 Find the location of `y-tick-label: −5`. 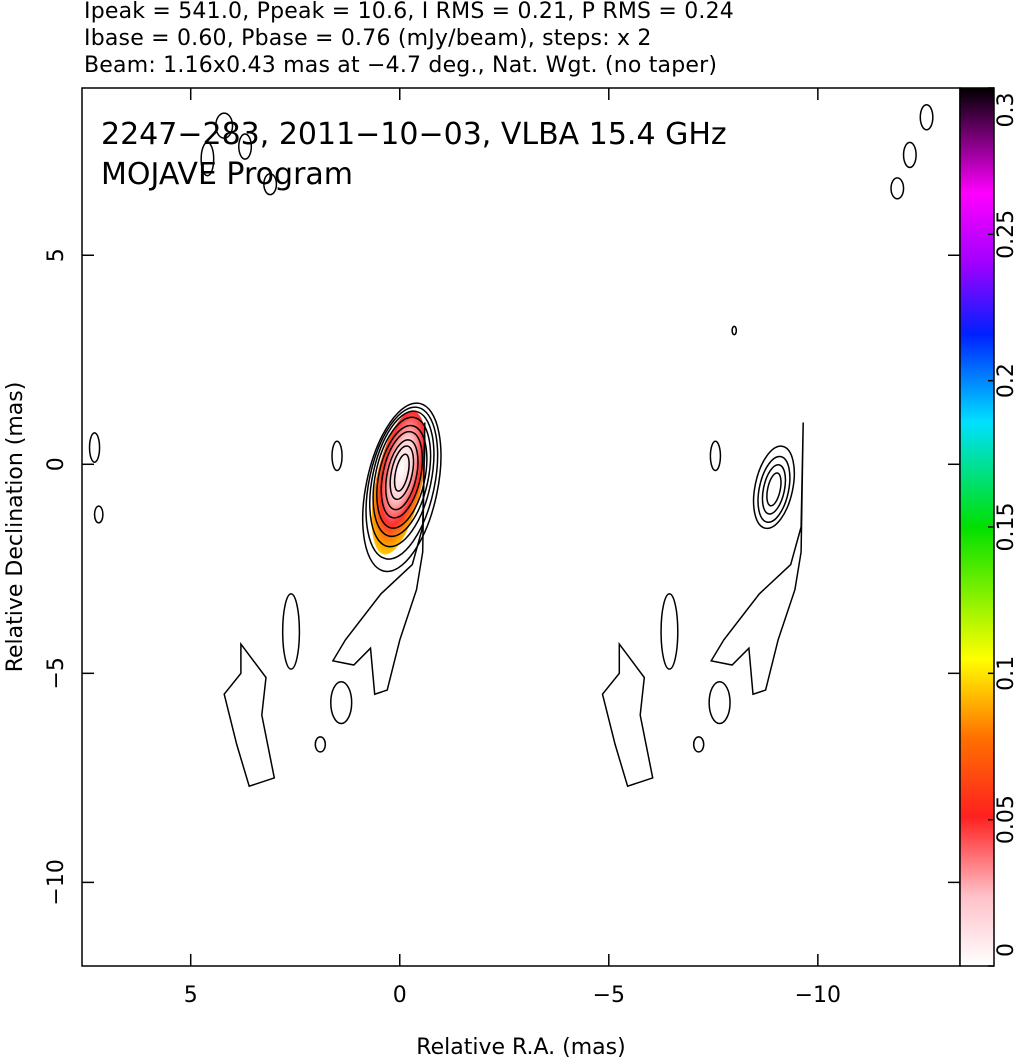

y-tick-label: −5 is located at coordinates (56, 673).